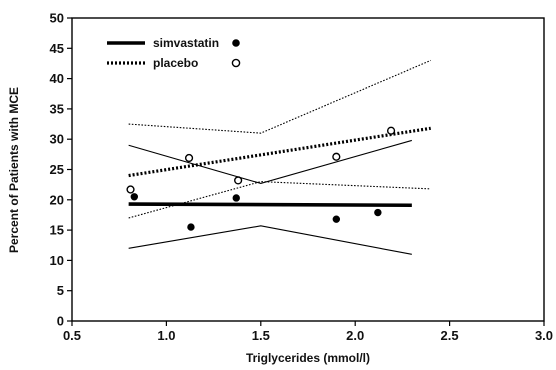  I want to click on x-tick-label: 2.0, so click(355, 335).